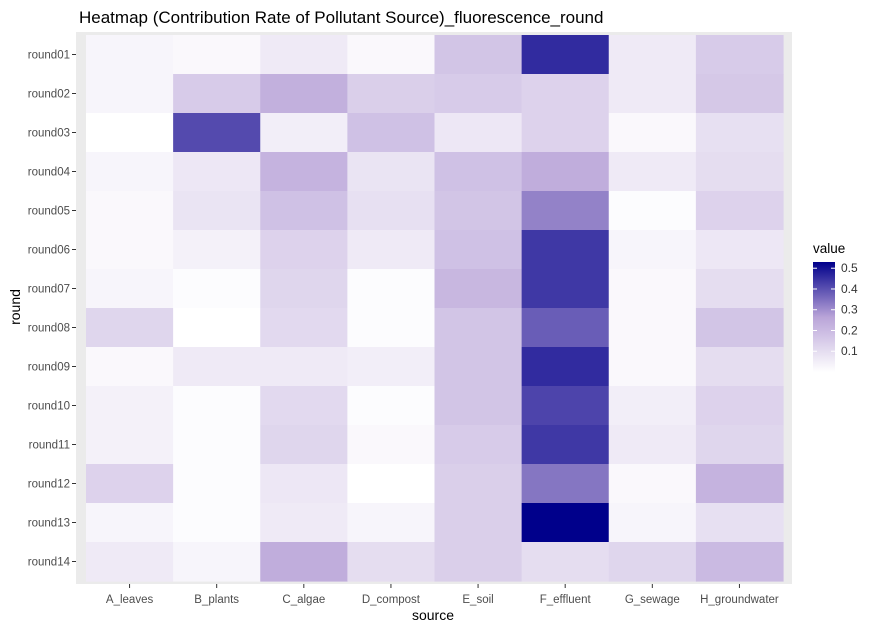 This screenshot has height=630, width=875. I want to click on x-tick-label: E_soil, so click(477, 600).